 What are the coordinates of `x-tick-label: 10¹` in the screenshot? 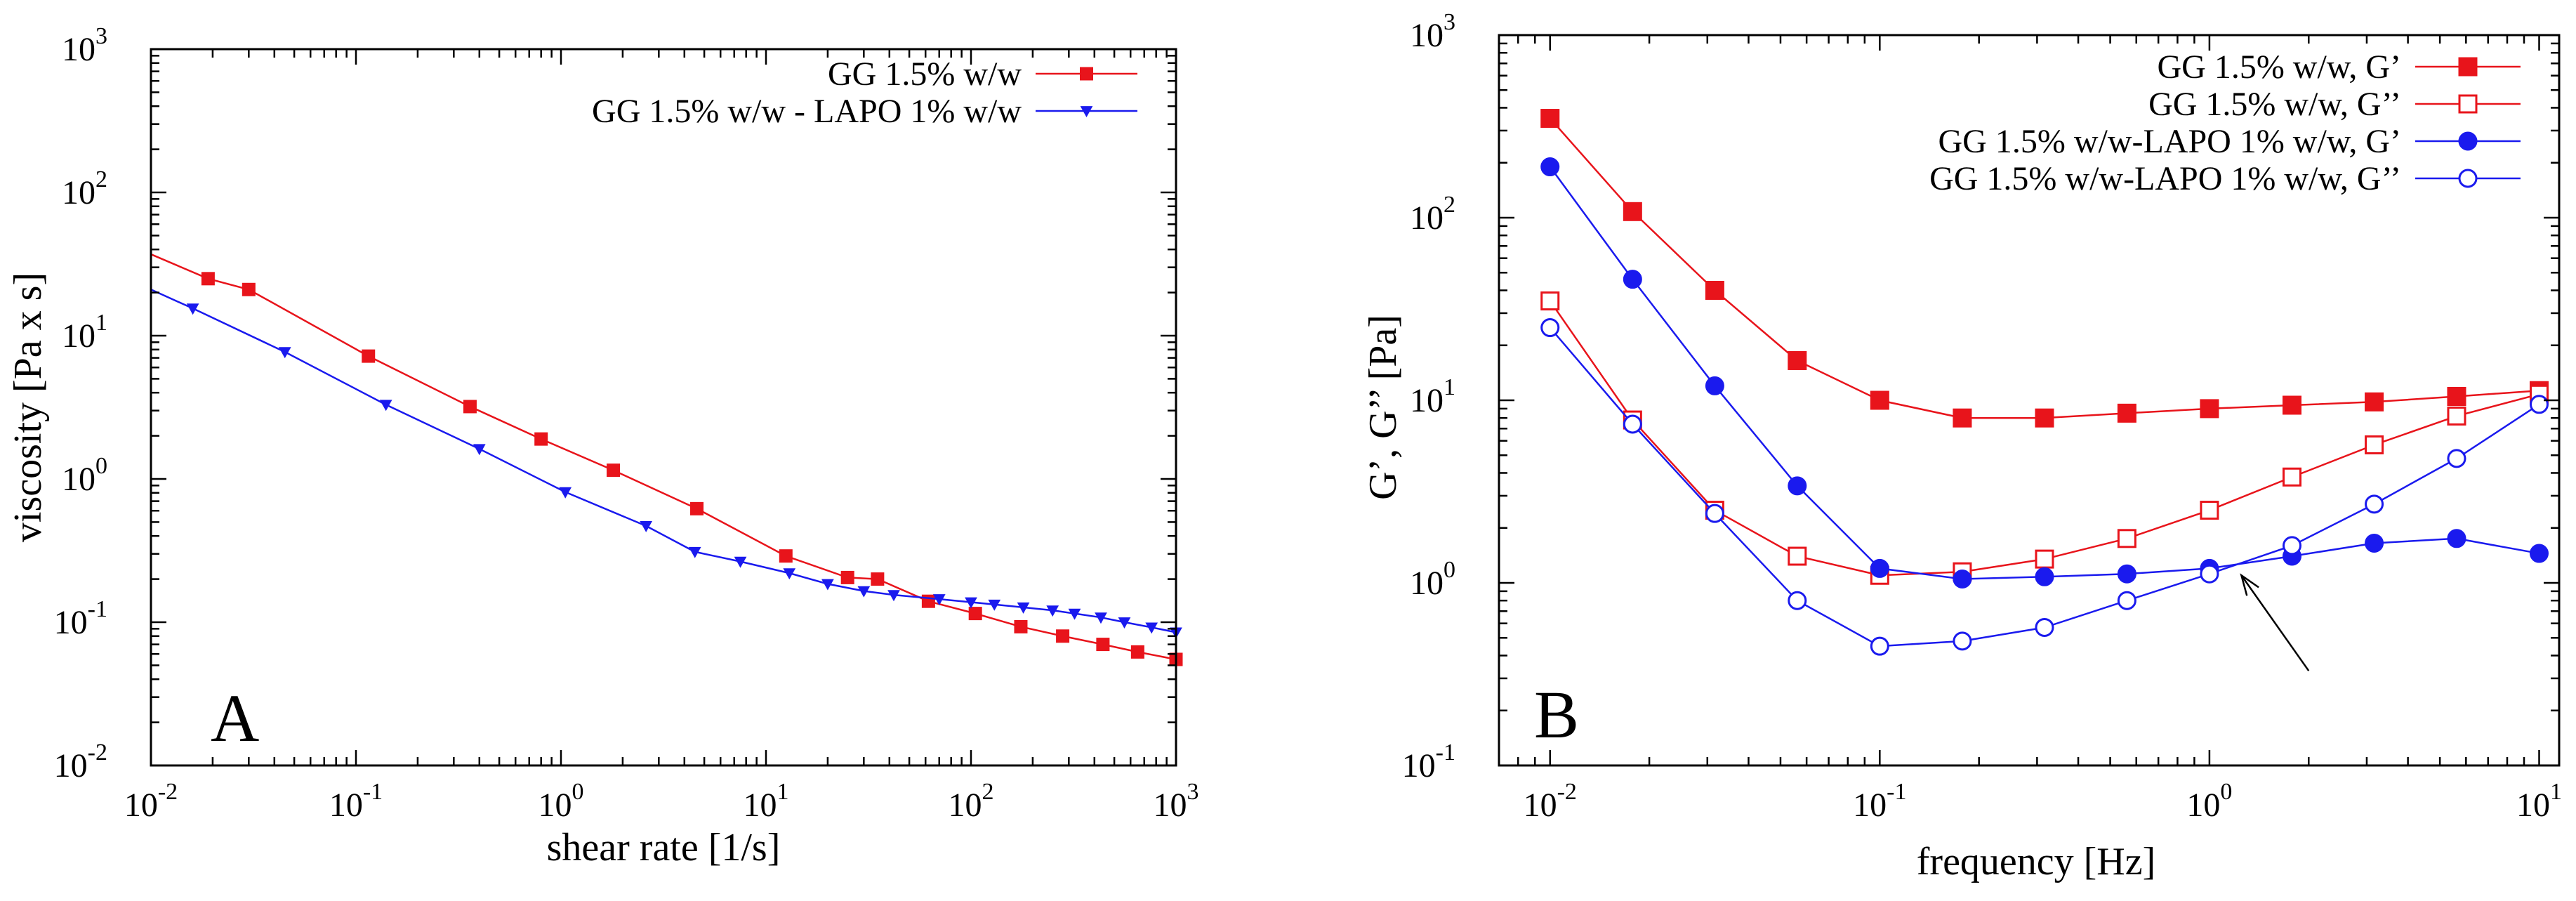 It's located at (766, 801).